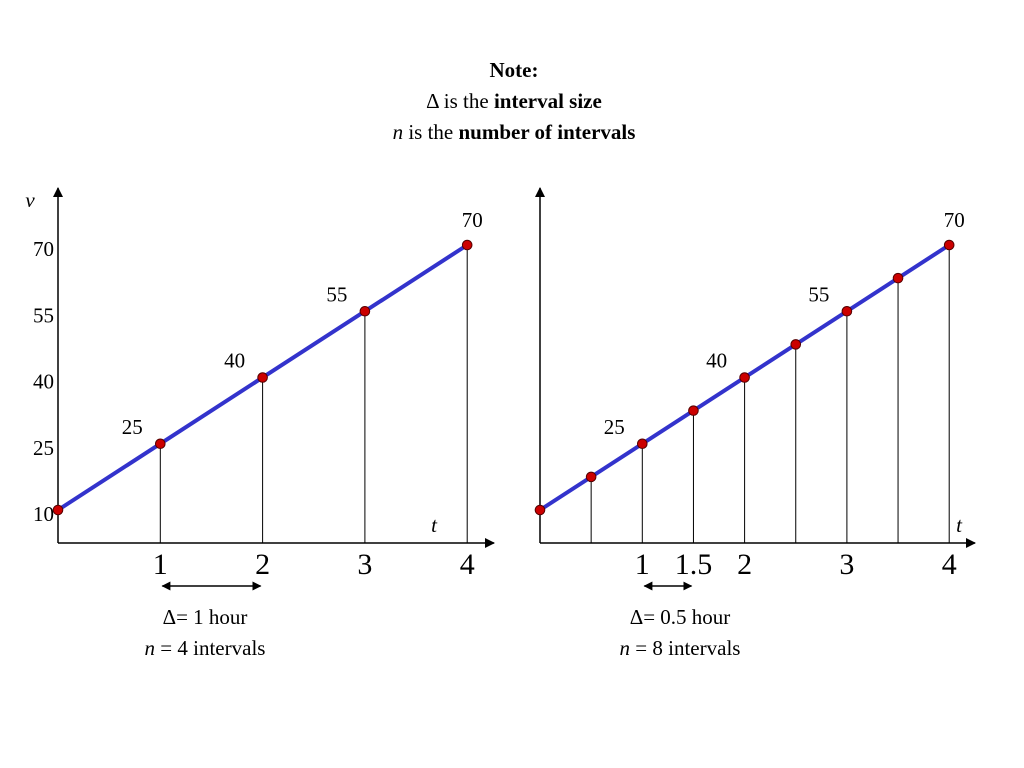 The width and height of the screenshot is (1024, 768). What do you see at coordinates (694, 564) in the screenshot?
I see `x-tick-label: 1.5` at bounding box center [694, 564].